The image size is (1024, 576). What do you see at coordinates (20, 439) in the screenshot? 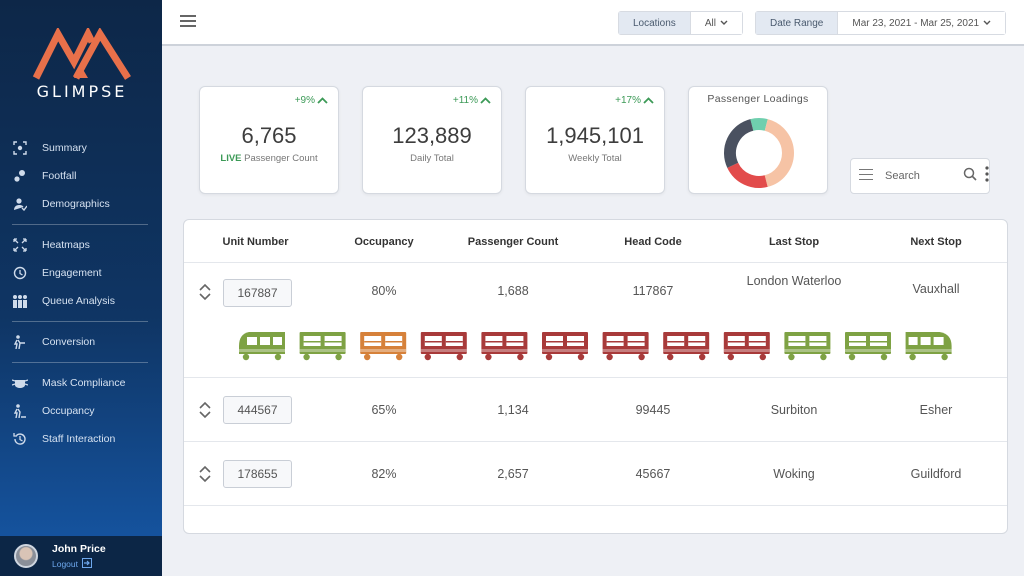
I see `staff-icon` at bounding box center [20, 439].